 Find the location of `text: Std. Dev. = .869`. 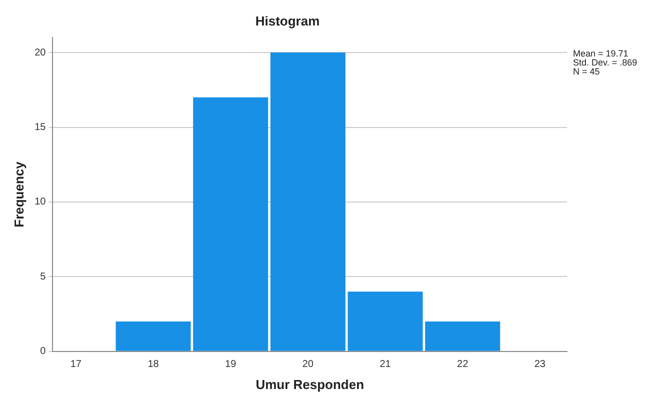

text: Std. Dev. = .869 is located at coordinates (605, 63).